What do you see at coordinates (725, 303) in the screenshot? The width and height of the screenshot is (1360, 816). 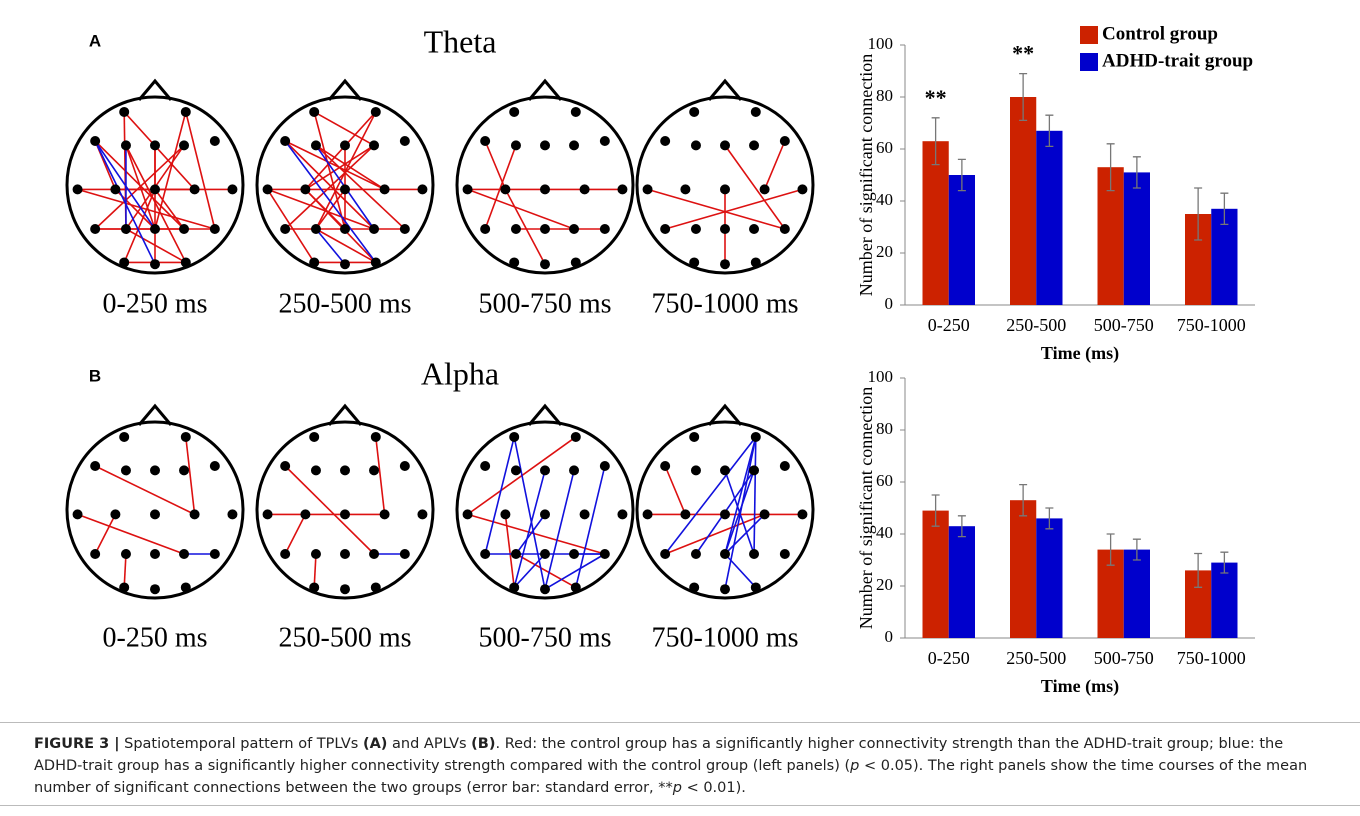 I see `time-window-label: 750-1000 ms` at bounding box center [725, 303].